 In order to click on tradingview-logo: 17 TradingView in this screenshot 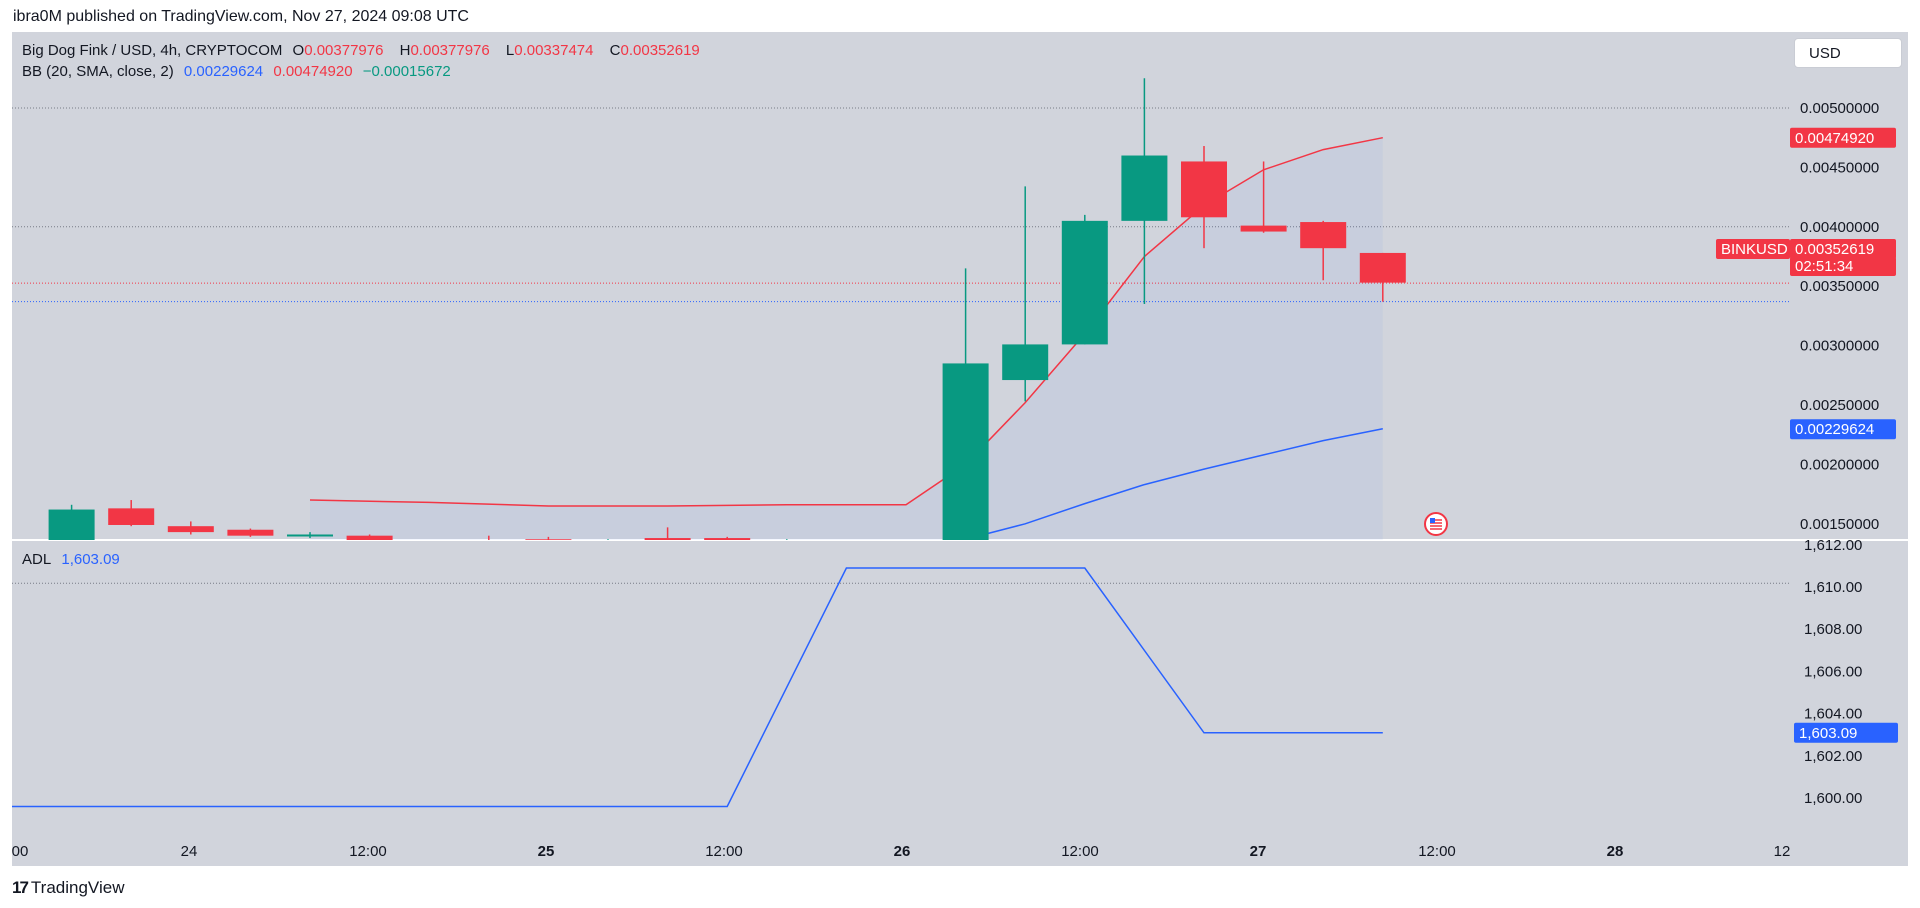, I will do `click(68, 888)`.